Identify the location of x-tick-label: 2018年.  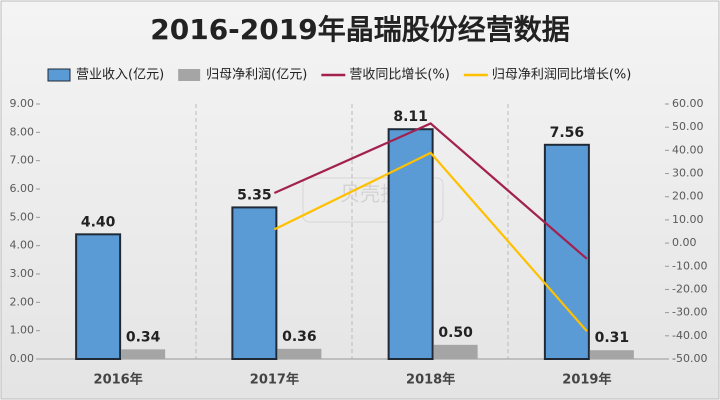
(430, 380).